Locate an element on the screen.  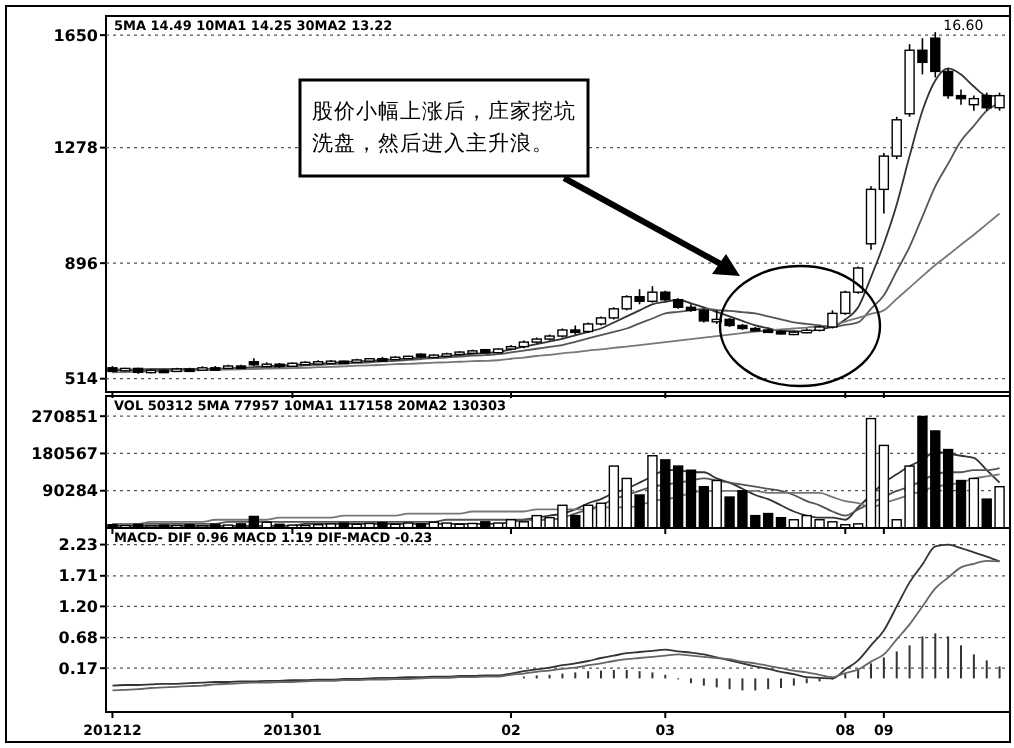
y-tick-label: 1650 is located at coordinates (76, 35).